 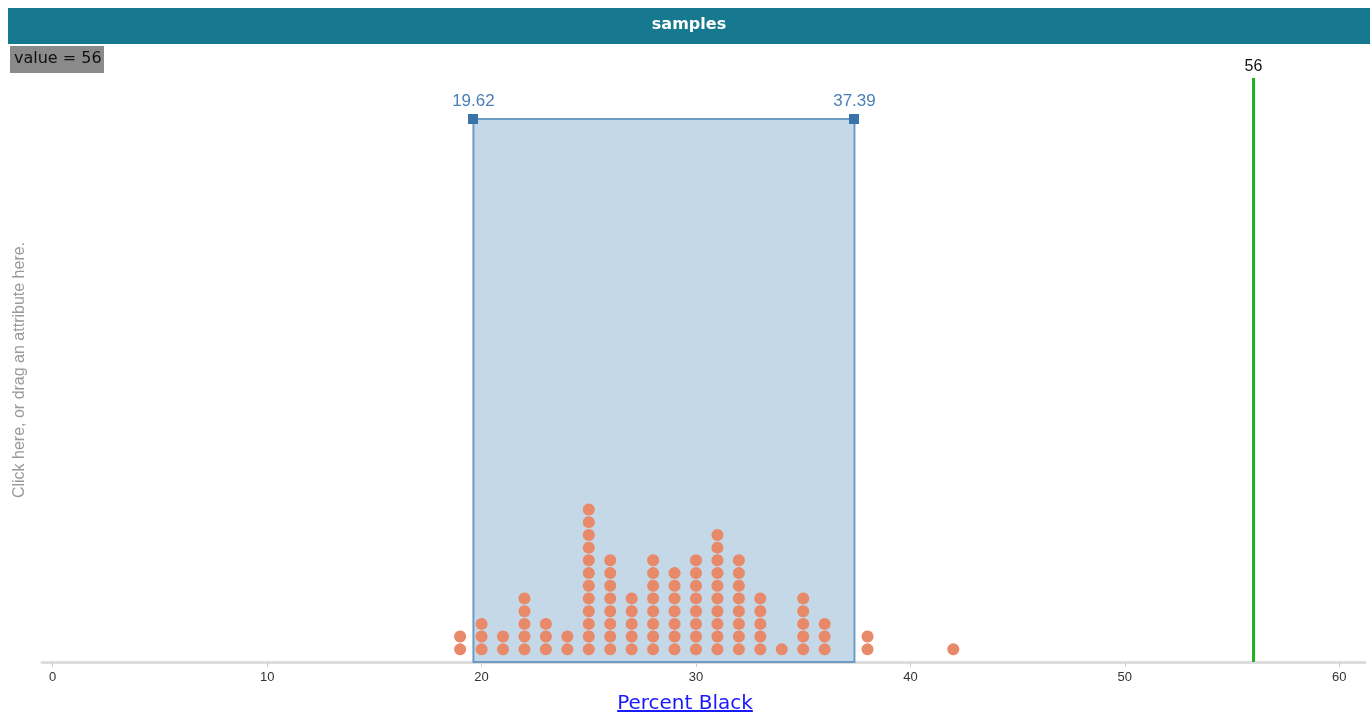 What do you see at coordinates (267, 676) in the screenshot?
I see `x-tick-label: 10` at bounding box center [267, 676].